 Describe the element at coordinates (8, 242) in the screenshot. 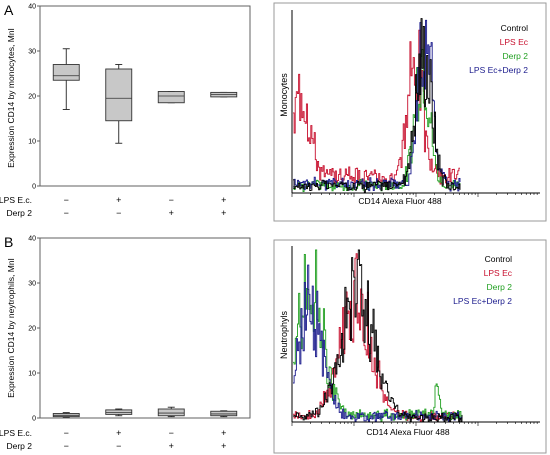

I see `panel-letter: B` at that location.